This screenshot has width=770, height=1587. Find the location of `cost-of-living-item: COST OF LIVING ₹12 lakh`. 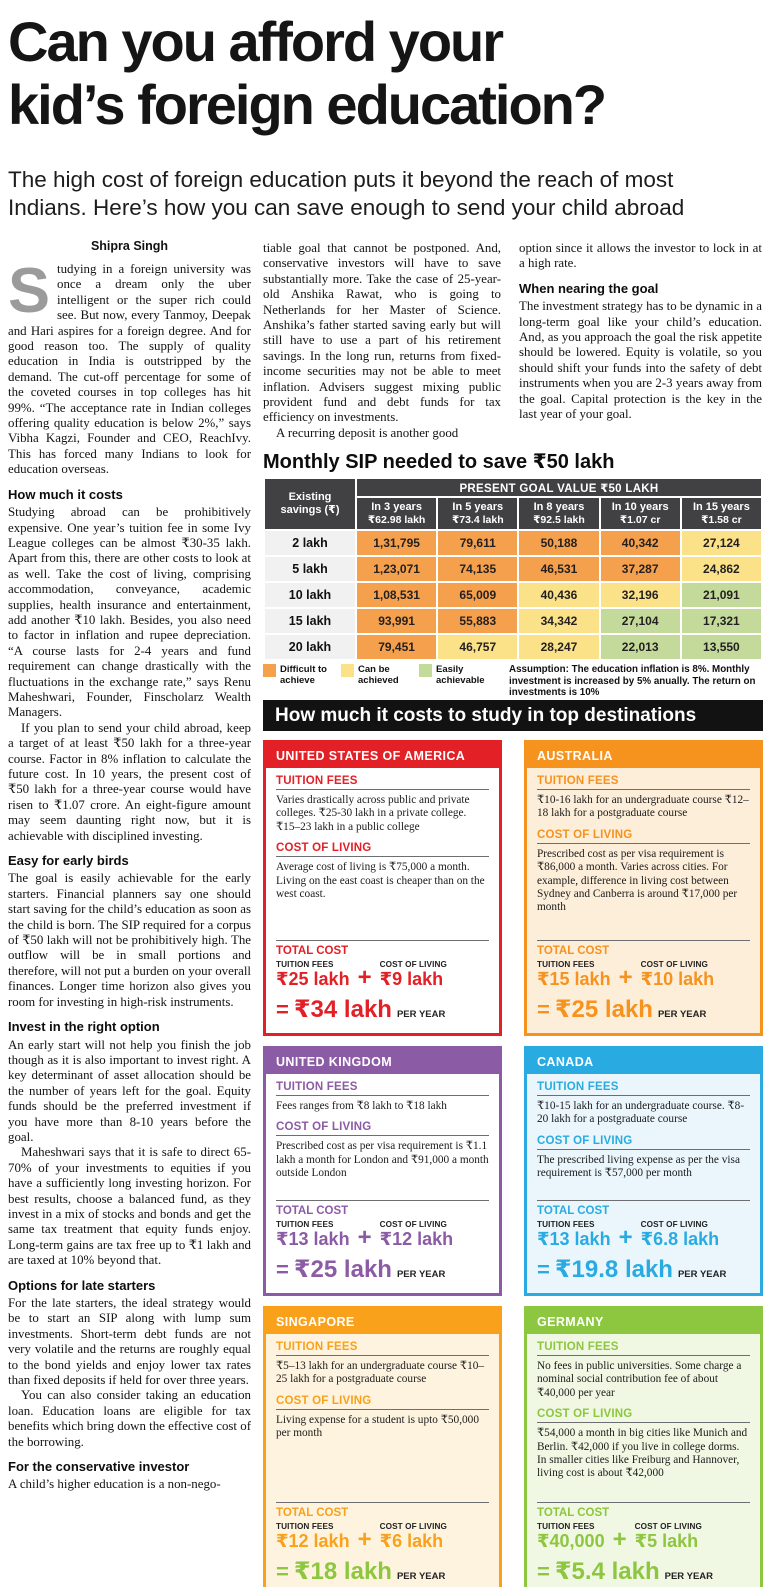

cost-of-living-item: COST OF LIVING ₹12 lakh is located at coordinates (417, 1234).